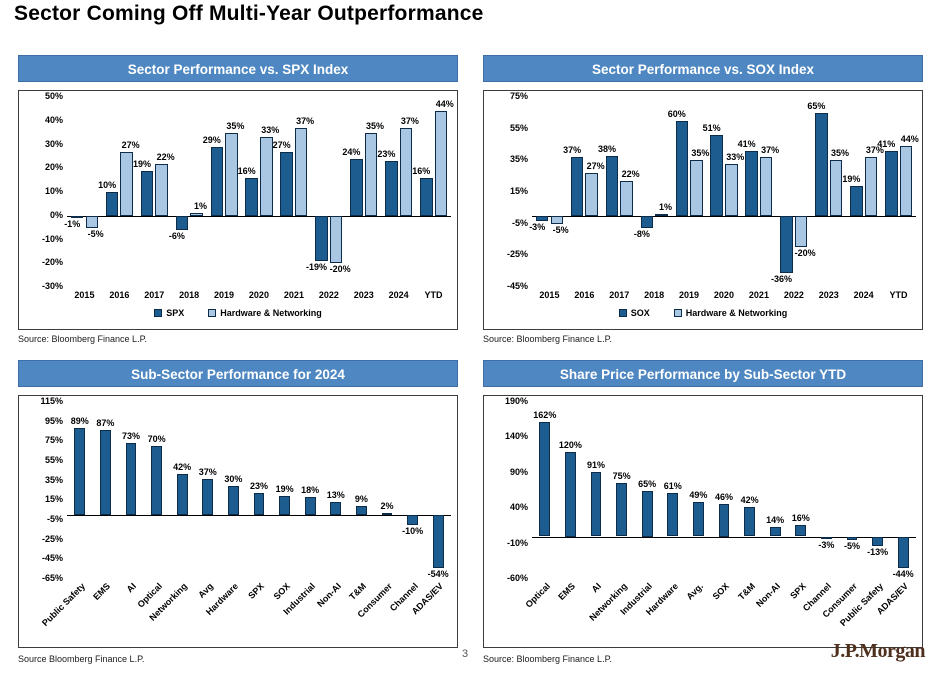  What do you see at coordinates (52, 538) in the screenshot?
I see `y-tick-label: -25%` at bounding box center [52, 538].